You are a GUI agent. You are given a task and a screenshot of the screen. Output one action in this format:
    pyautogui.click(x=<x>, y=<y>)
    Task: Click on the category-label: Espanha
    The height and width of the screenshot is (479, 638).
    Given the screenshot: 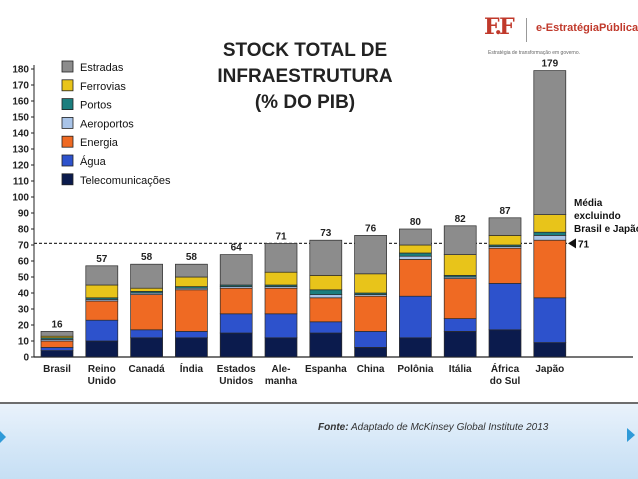 What is the action you would take?
    pyautogui.click(x=326, y=369)
    